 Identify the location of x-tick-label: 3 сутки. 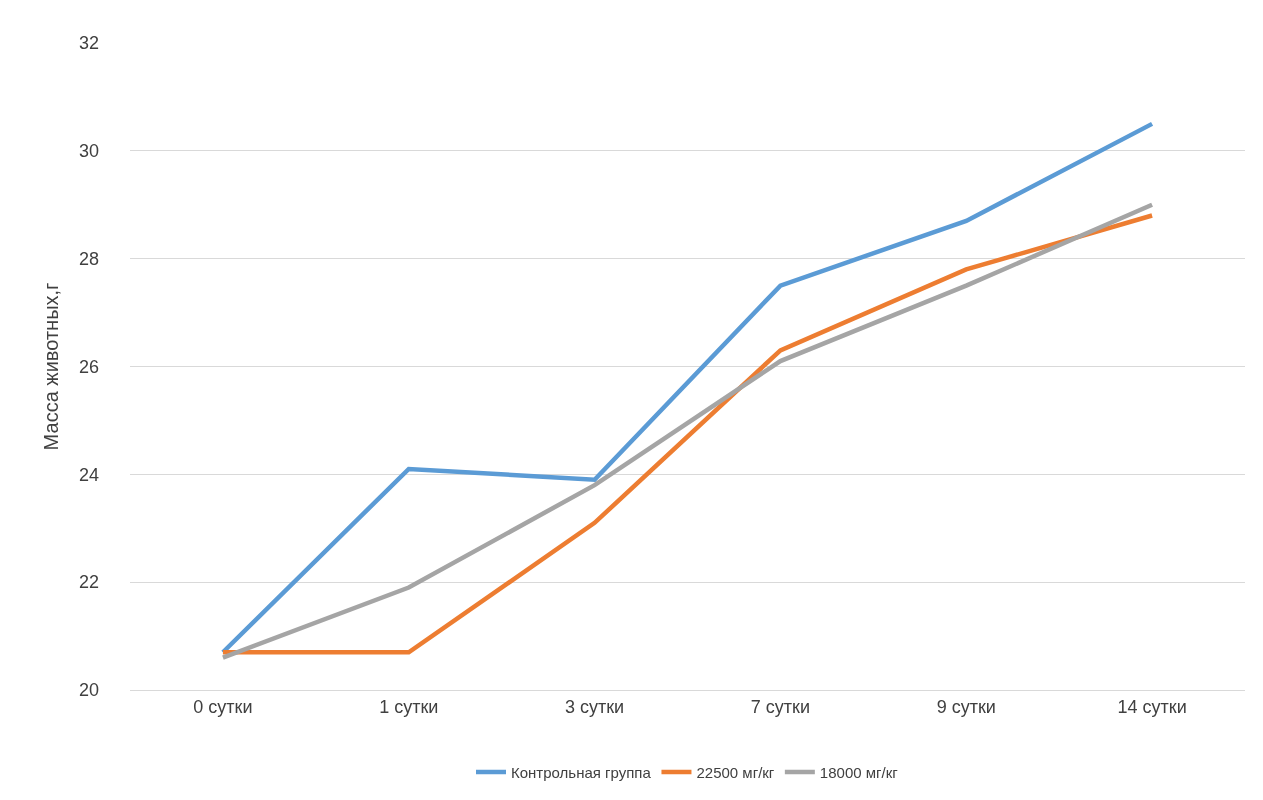
(594, 706).